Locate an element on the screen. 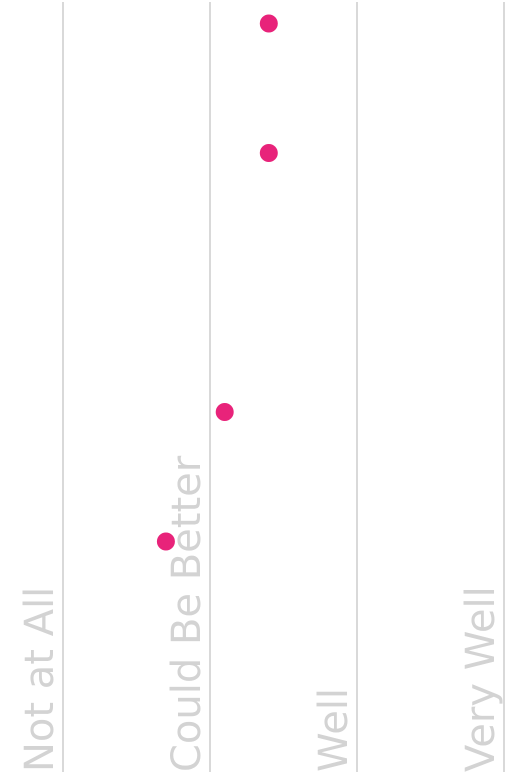 This screenshot has width=512, height=774. tick-label-well: Well is located at coordinates (334, 730).